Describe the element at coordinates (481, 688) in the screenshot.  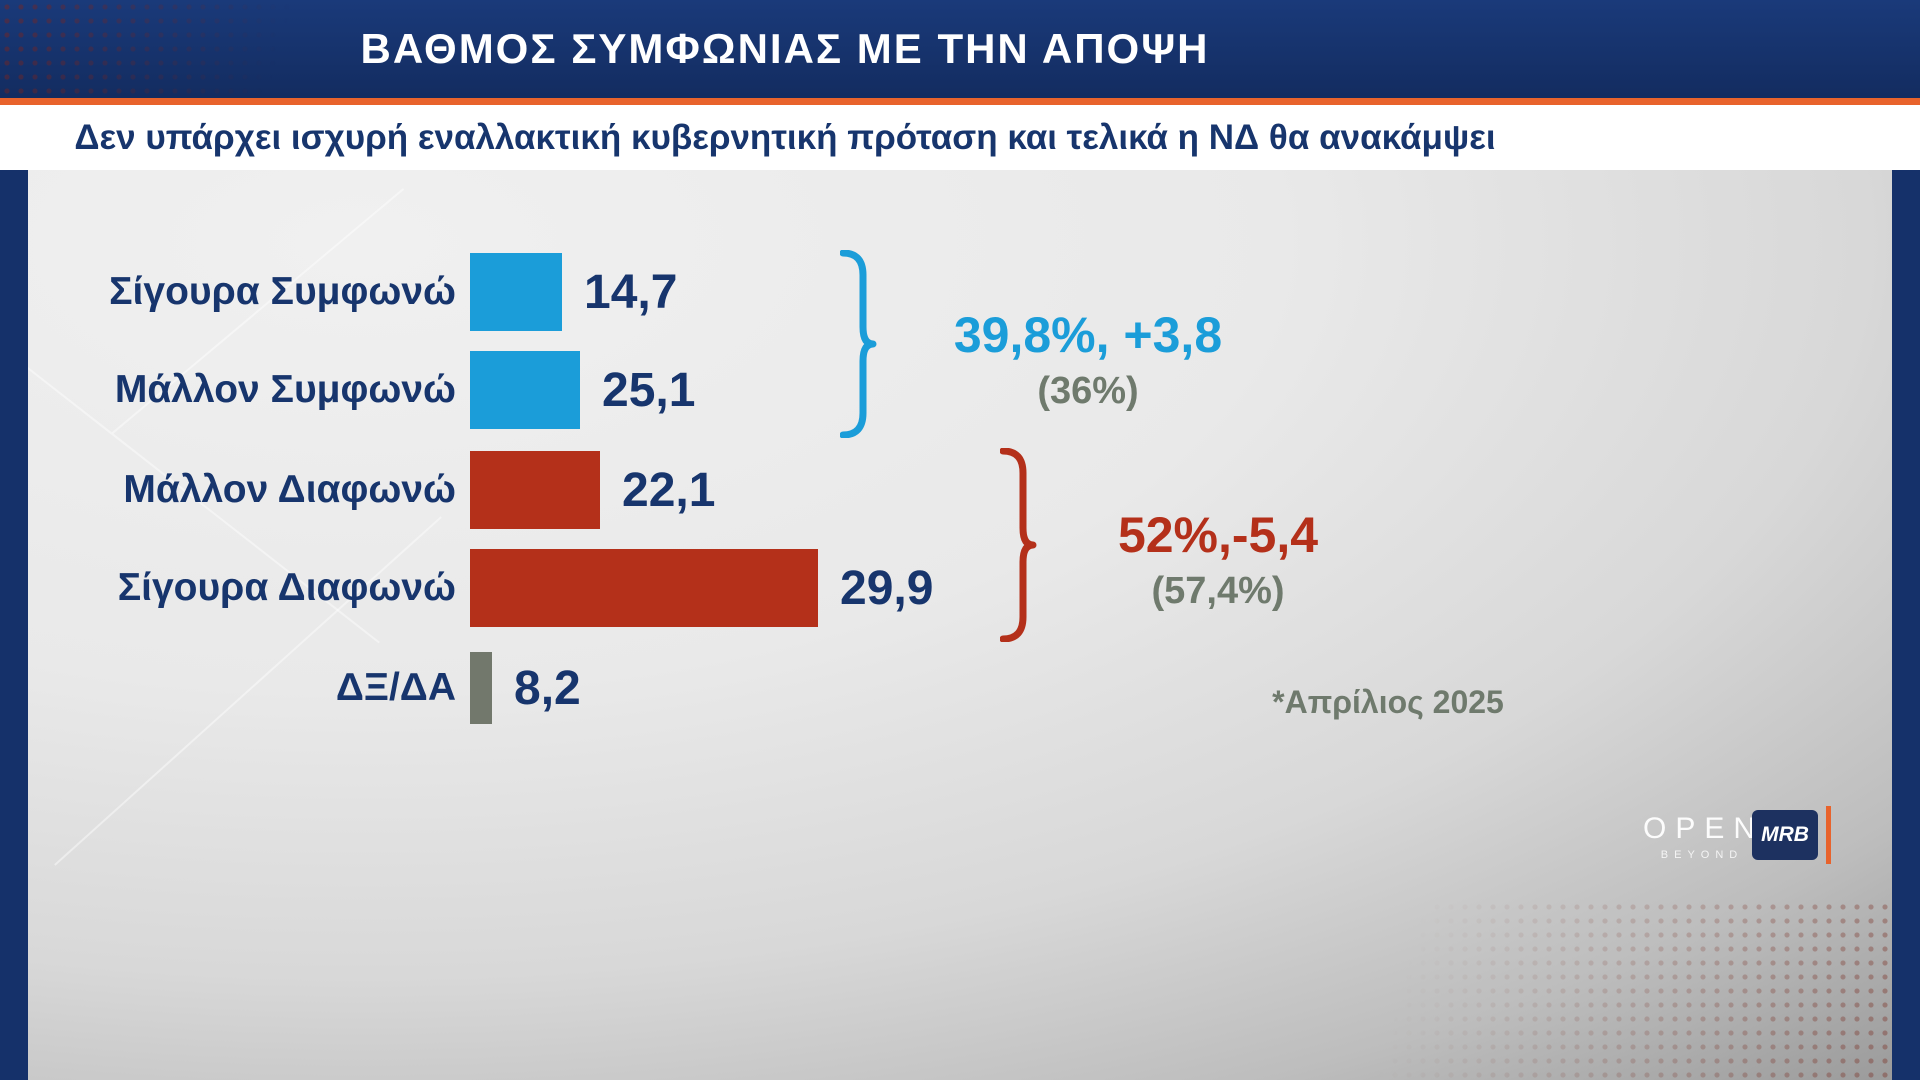
I see `bar-dont-know` at that location.